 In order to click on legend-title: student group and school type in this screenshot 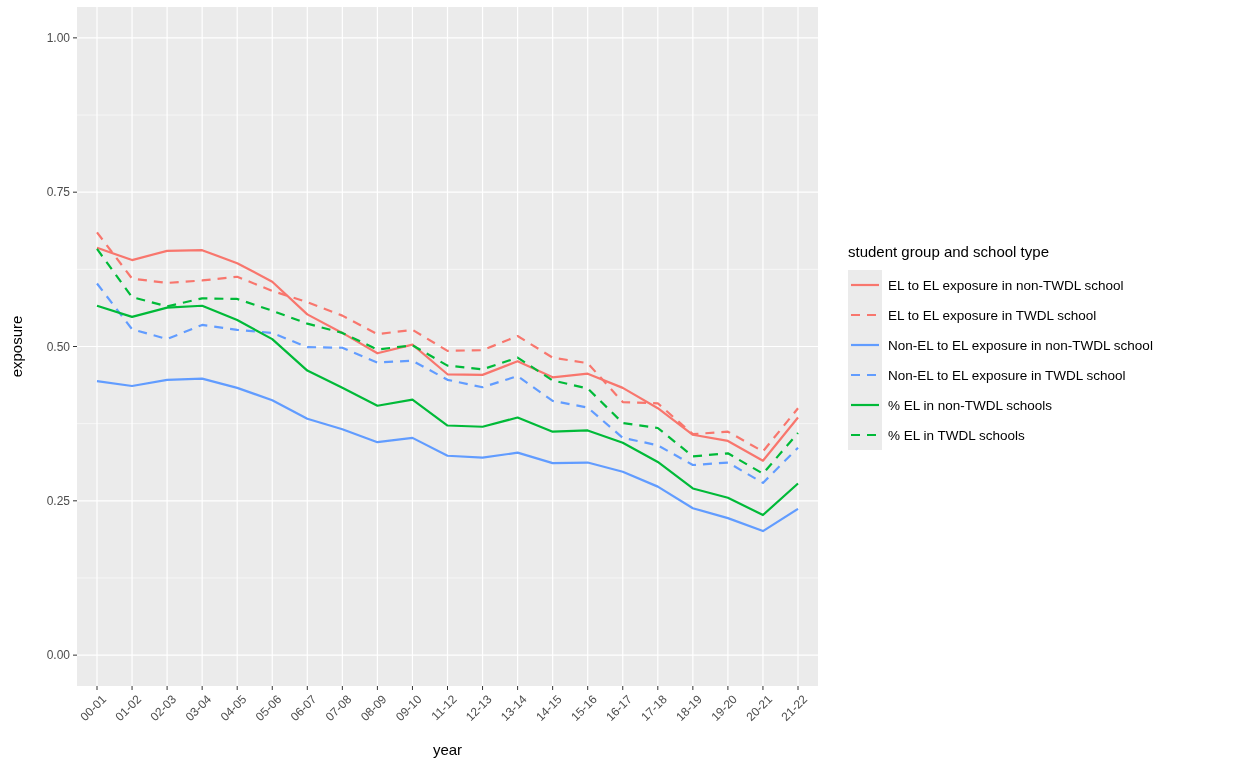, I will do `click(948, 251)`.